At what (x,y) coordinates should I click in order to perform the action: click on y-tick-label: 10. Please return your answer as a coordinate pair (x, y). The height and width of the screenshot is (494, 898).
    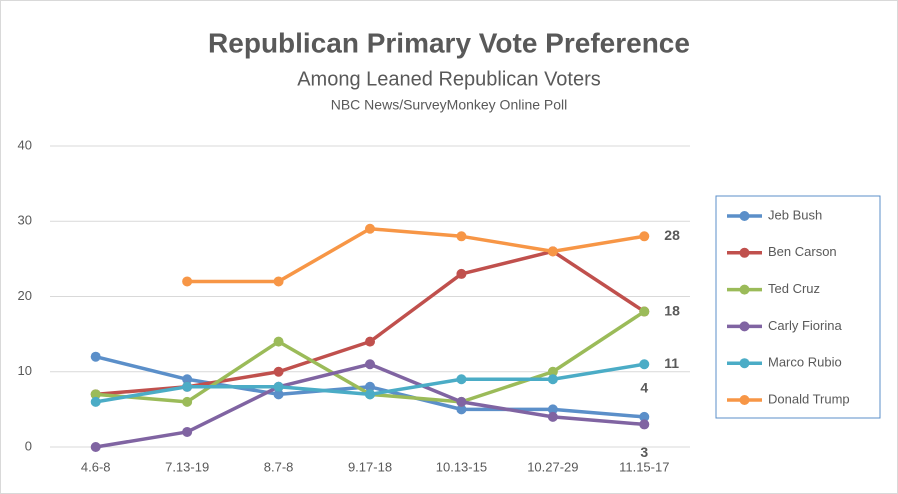
    Looking at the image, I should click on (25, 370).